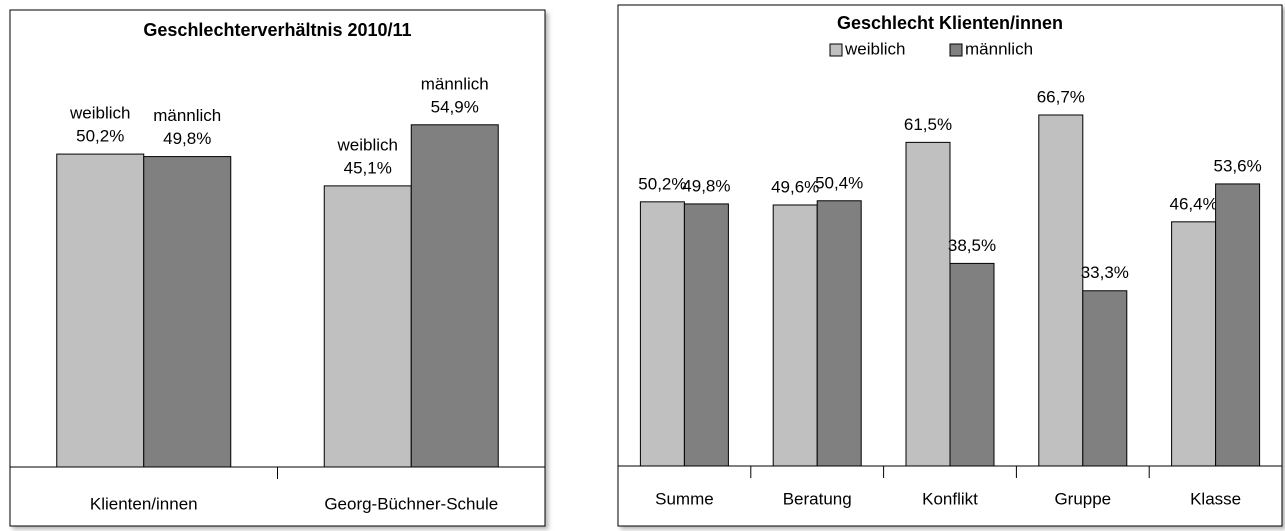 This screenshot has width=1285, height=531. What do you see at coordinates (839, 182) in the screenshot?
I see `data-label: 50,4%` at bounding box center [839, 182].